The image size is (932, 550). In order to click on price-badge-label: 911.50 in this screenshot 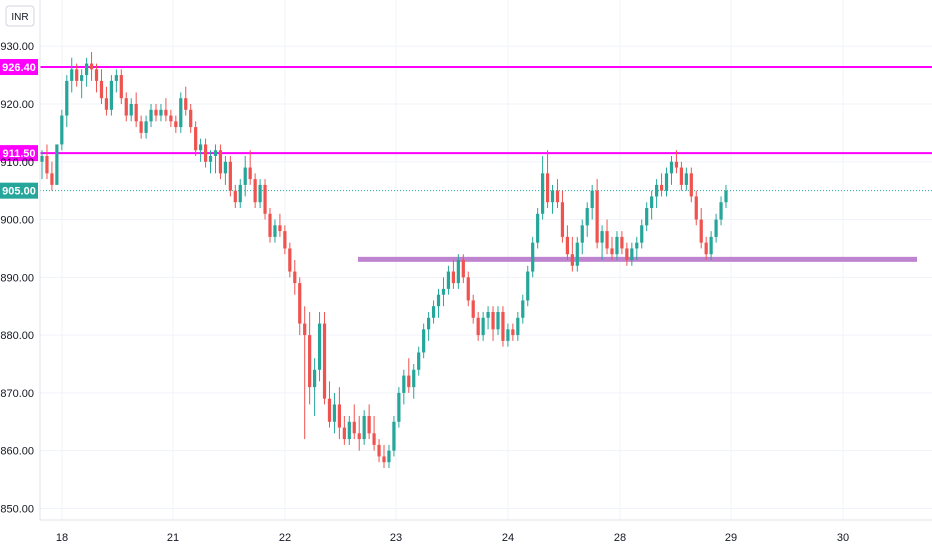, I will do `click(18, 154)`.